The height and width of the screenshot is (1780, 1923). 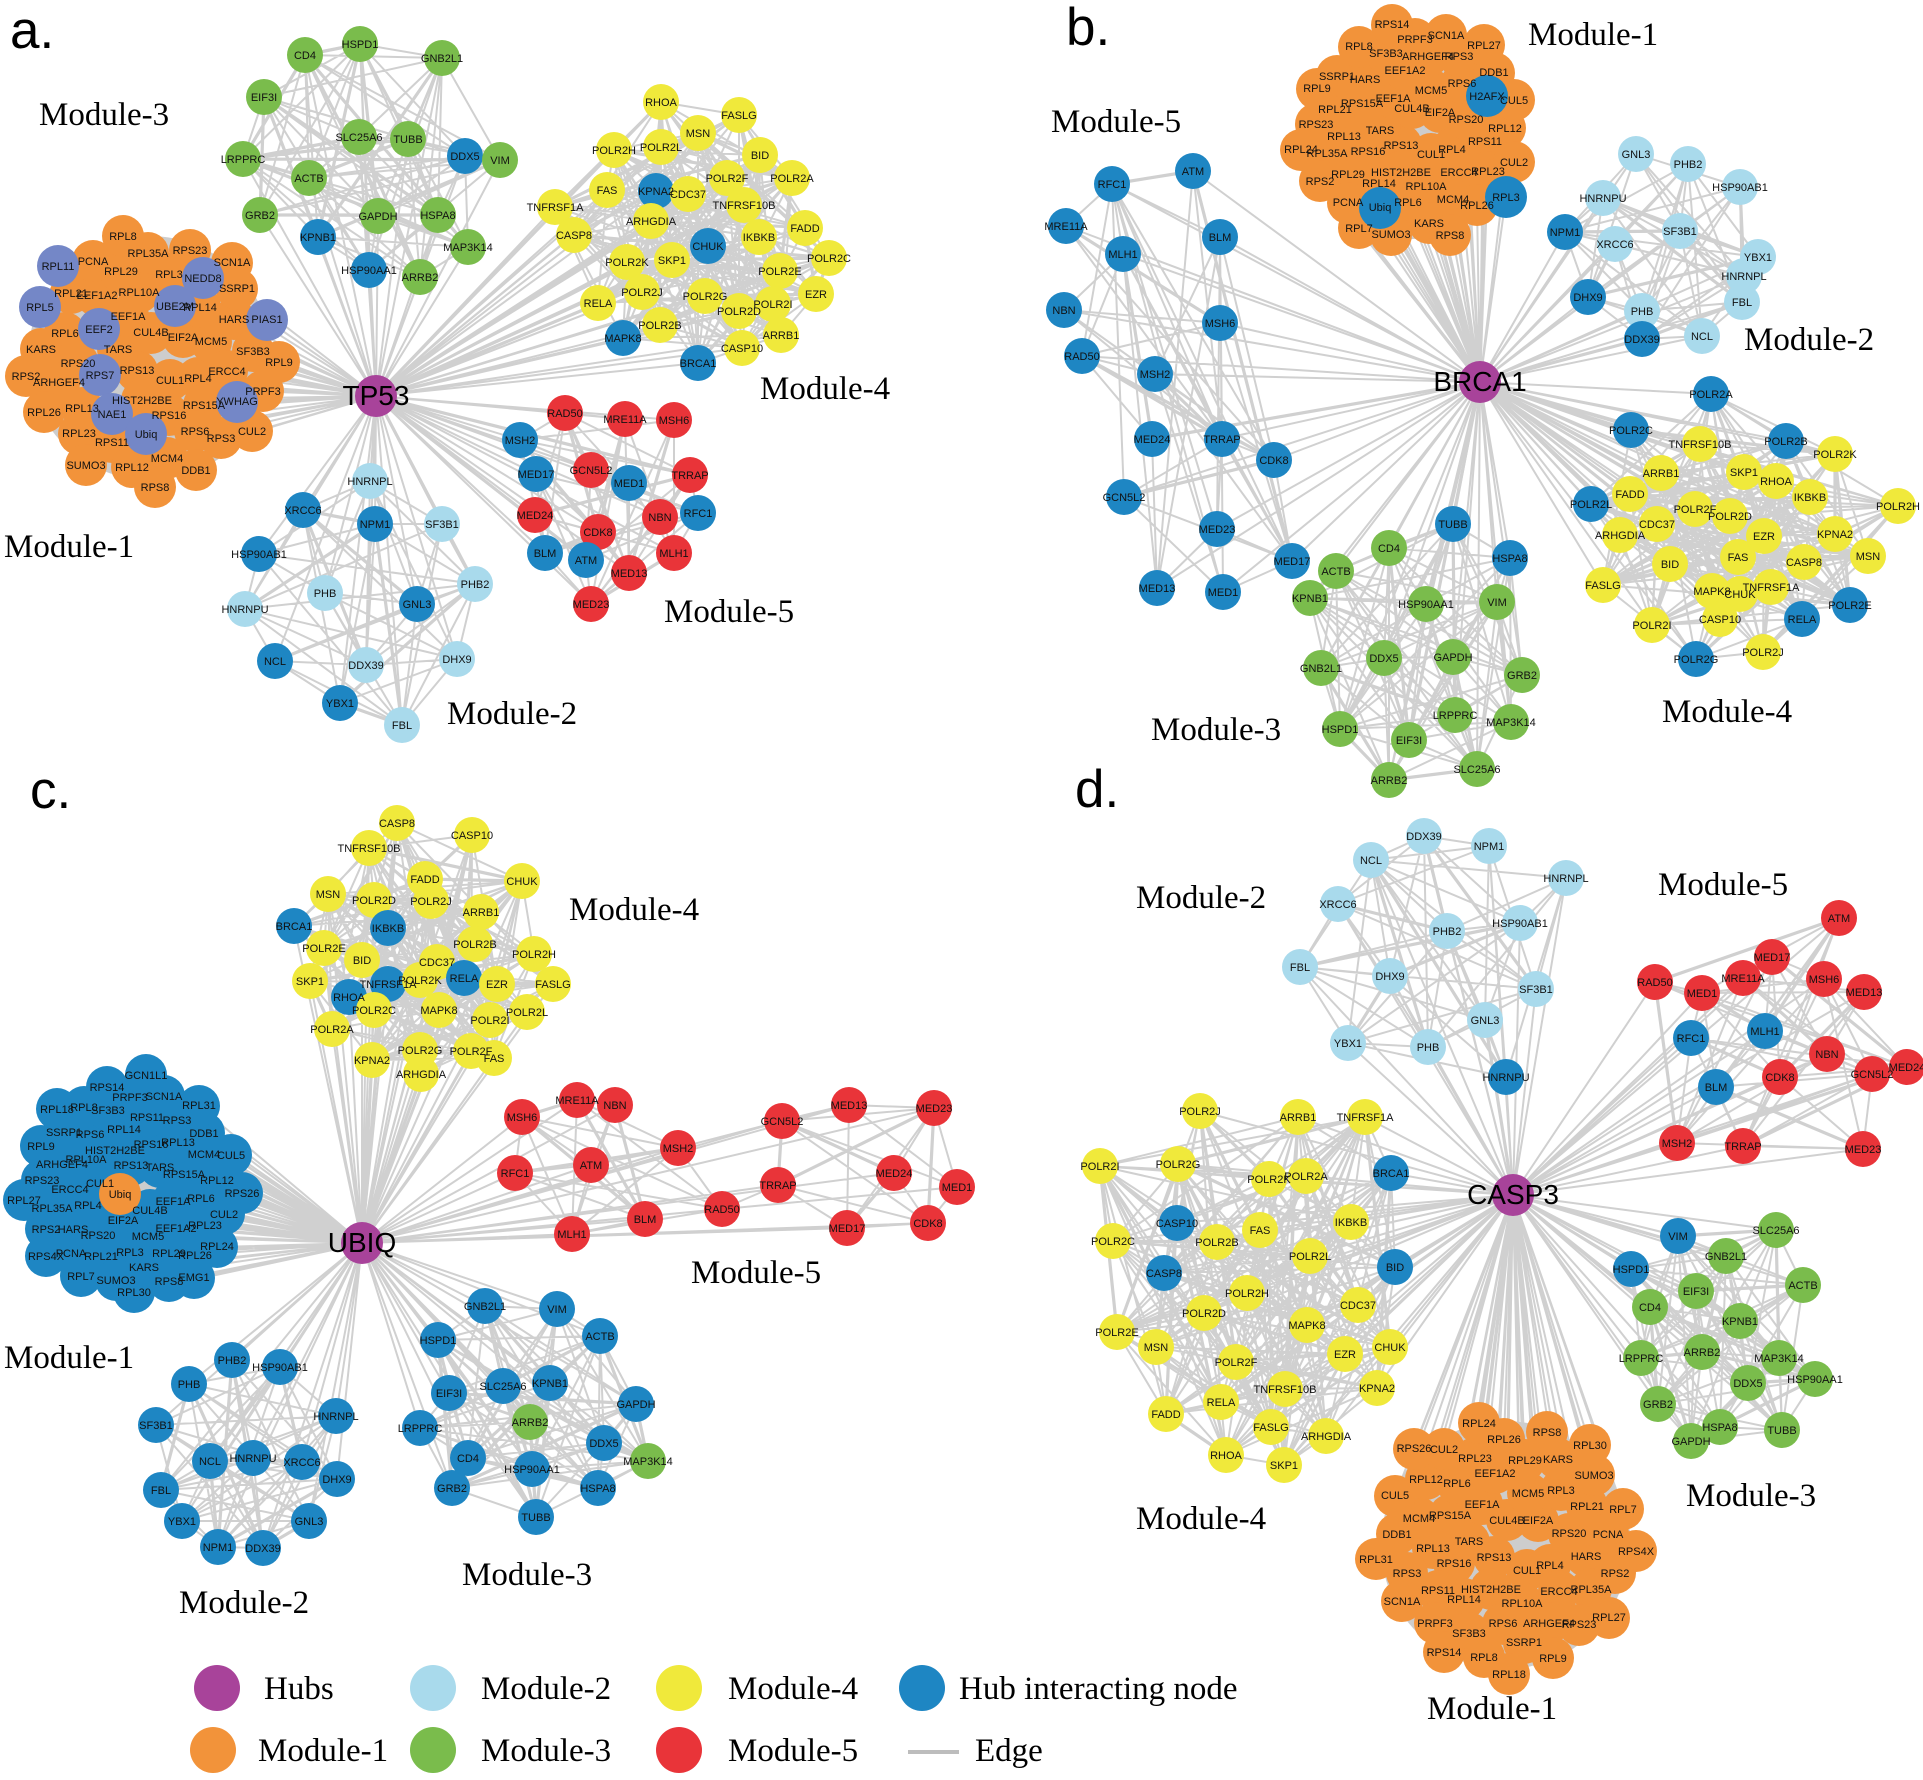 I want to click on svg-text: CUL5, so click(x=1514, y=101).